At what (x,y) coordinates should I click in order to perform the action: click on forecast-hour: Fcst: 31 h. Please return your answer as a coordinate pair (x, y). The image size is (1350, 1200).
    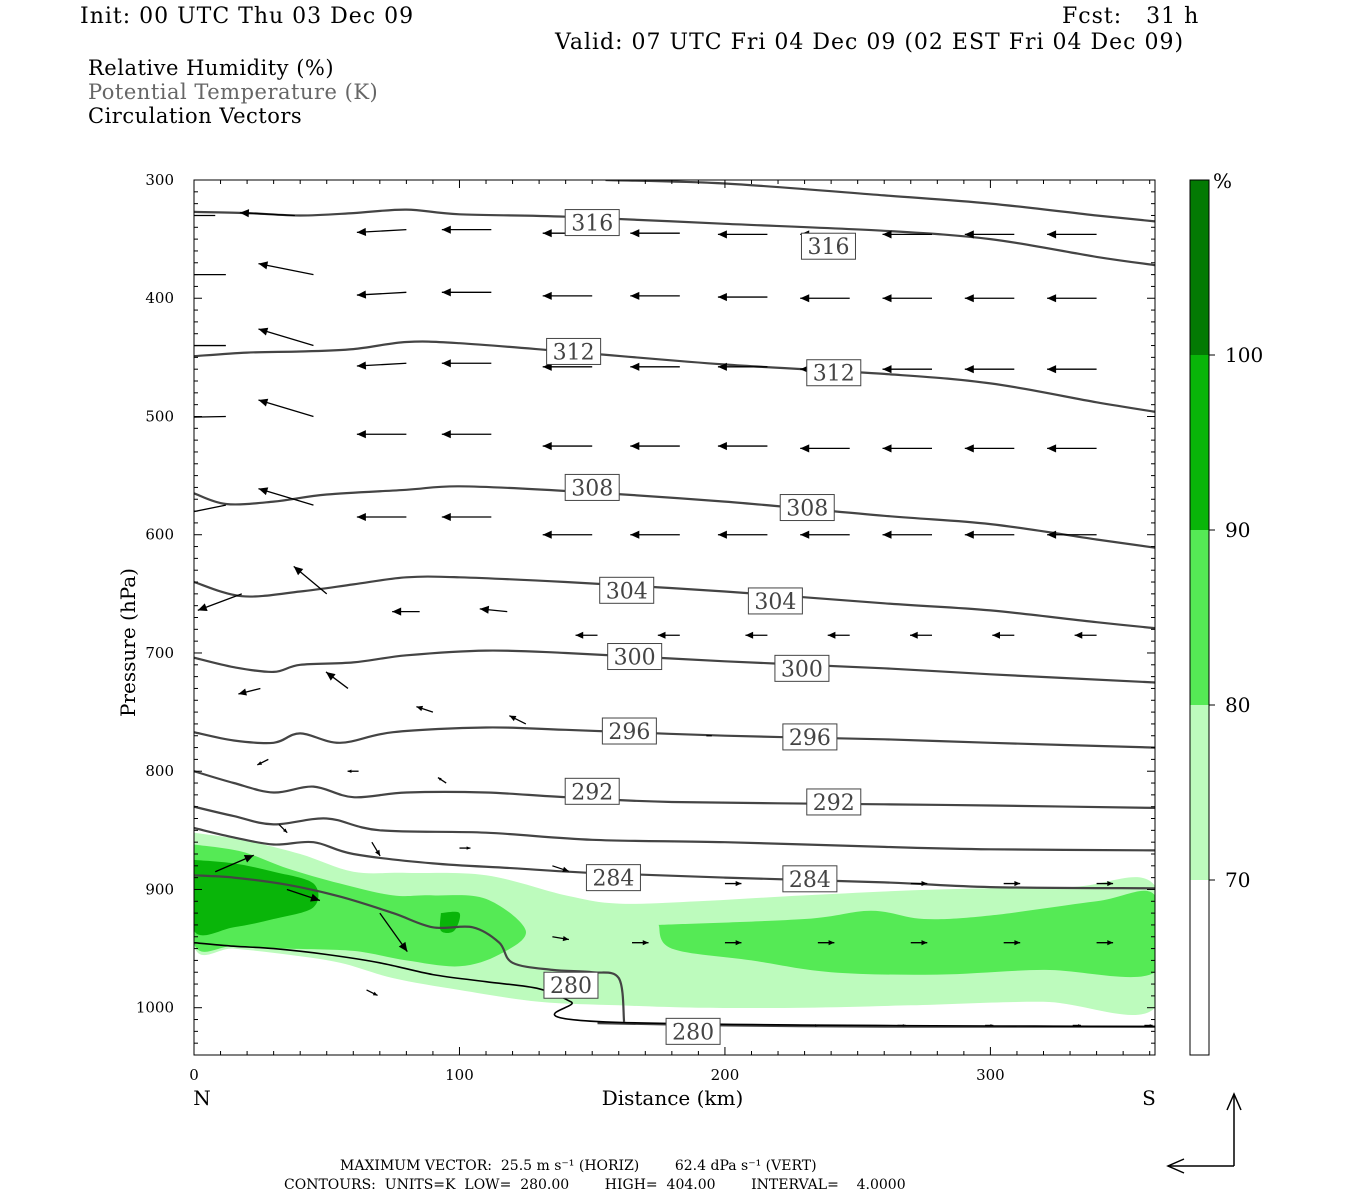
    Looking at the image, I should click on (1131, 16).